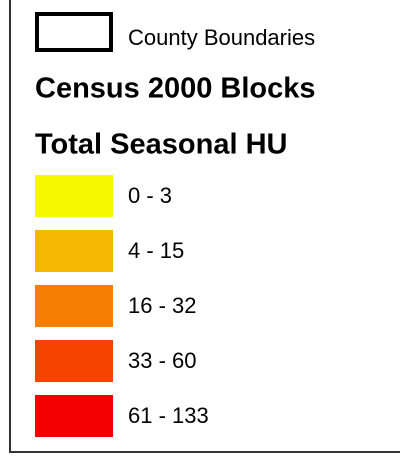 The image size is (400, 458). What do you see at coordinates (161, 145) in the screenshot?
I see `legend-subtitle: Total Seasonal HU` at bounding box center [161, 145].